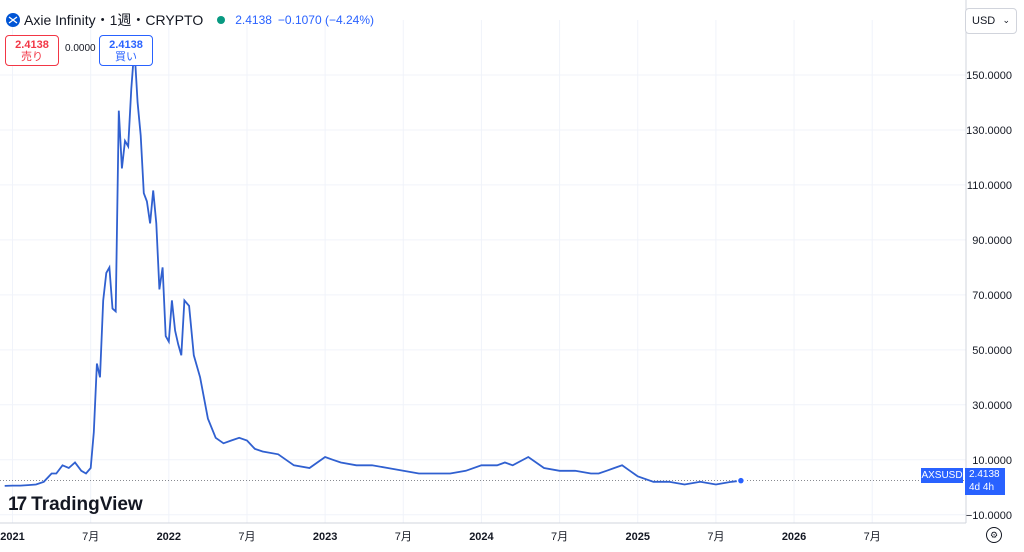 Image resolution: width=1024 pixels, height=552 pixels. What do you see at coordinates (794, 537) in the screenshot?
I see `time-tick-label: 2026` at bounding box center [794, 537].